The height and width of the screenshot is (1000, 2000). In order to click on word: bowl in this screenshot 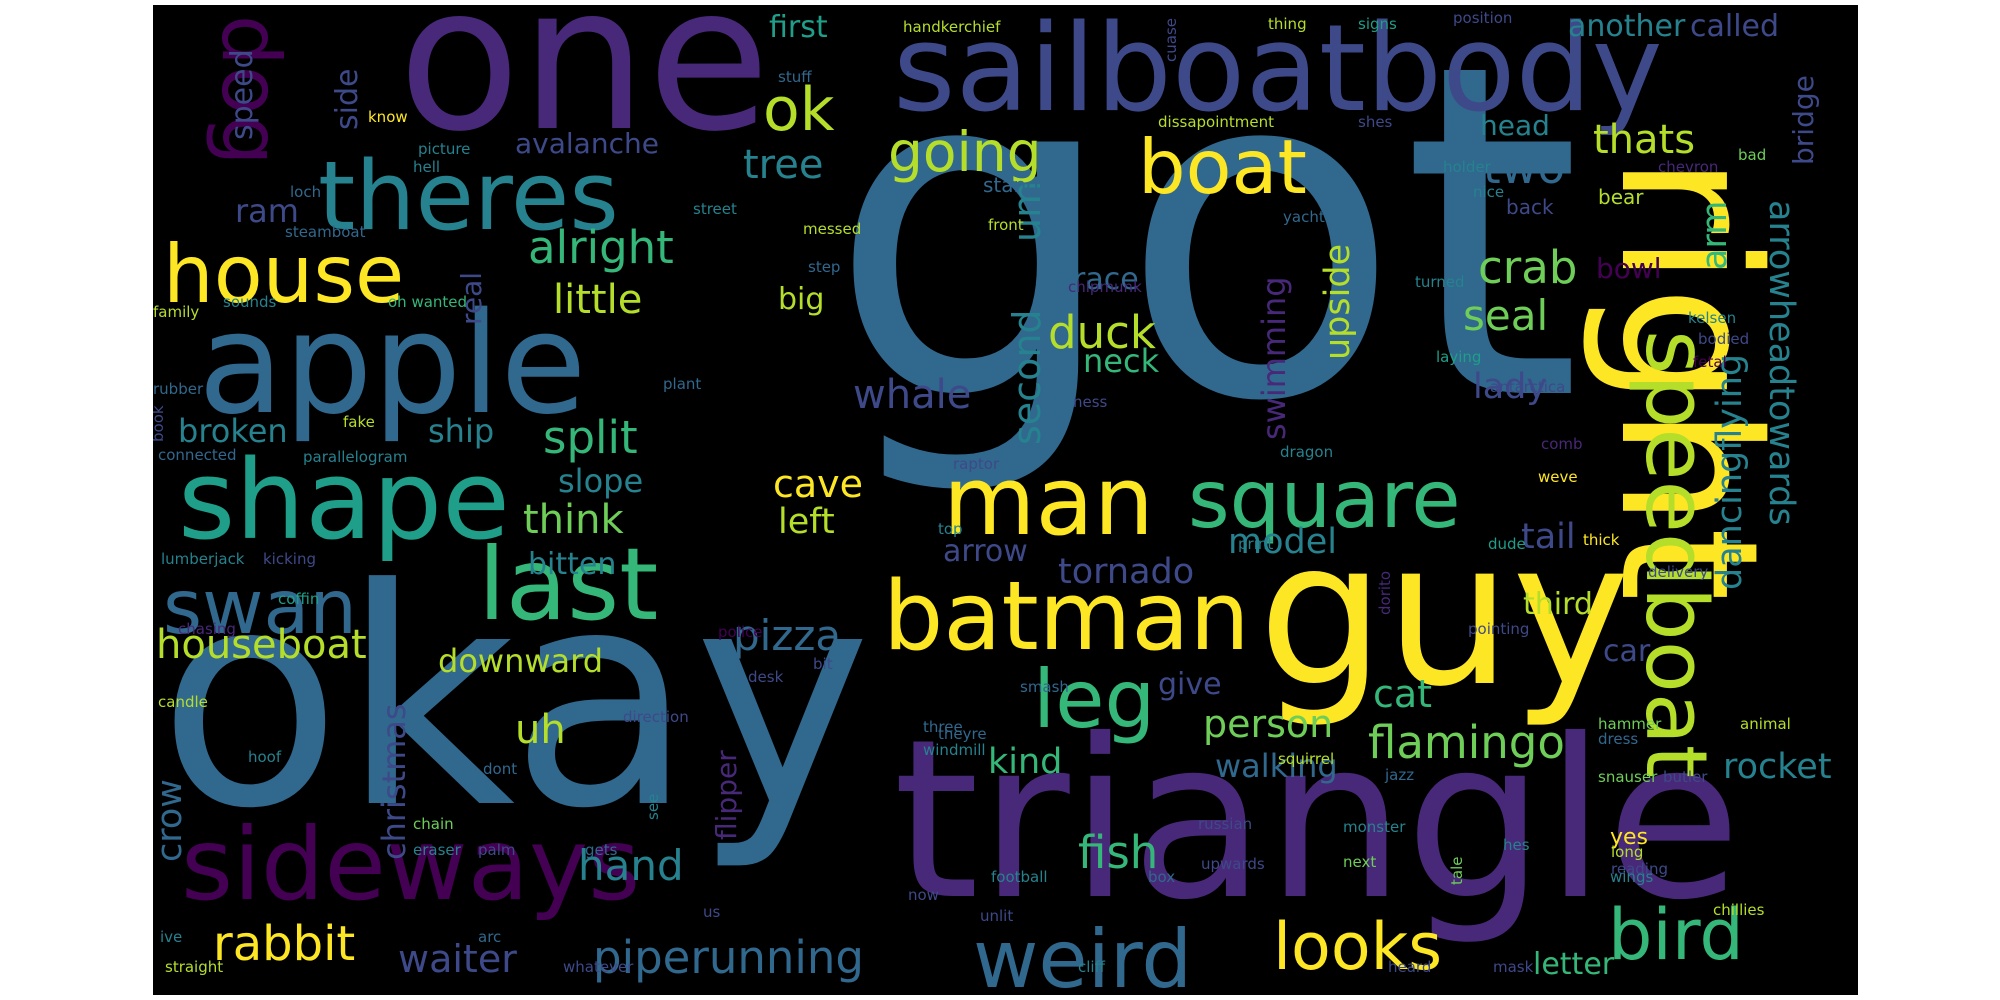, I will do `click(1629, 268)`.